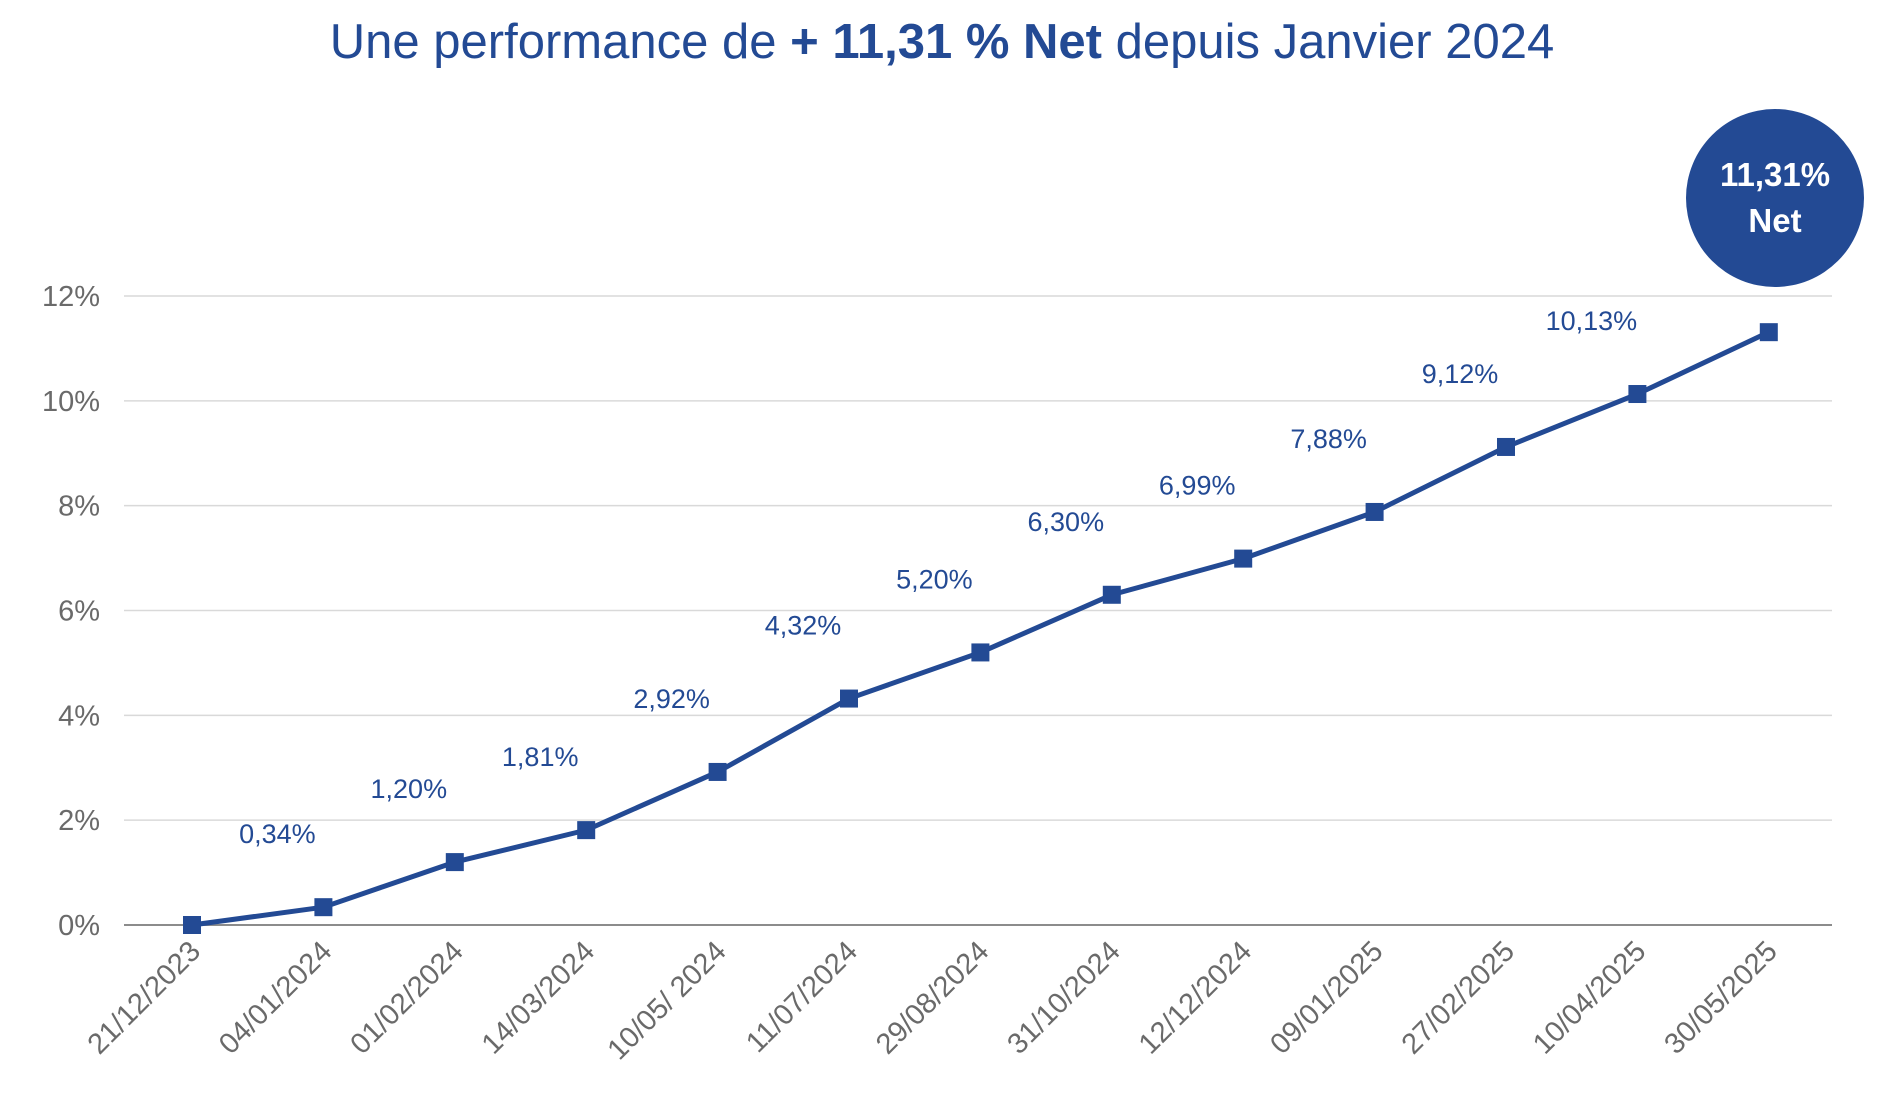 This screenshot has width=1884, height=1120. Describe the element at coordinates (1326, 997) in the screenshot. I see `x-tick-label: 09/01/2025` at that location.